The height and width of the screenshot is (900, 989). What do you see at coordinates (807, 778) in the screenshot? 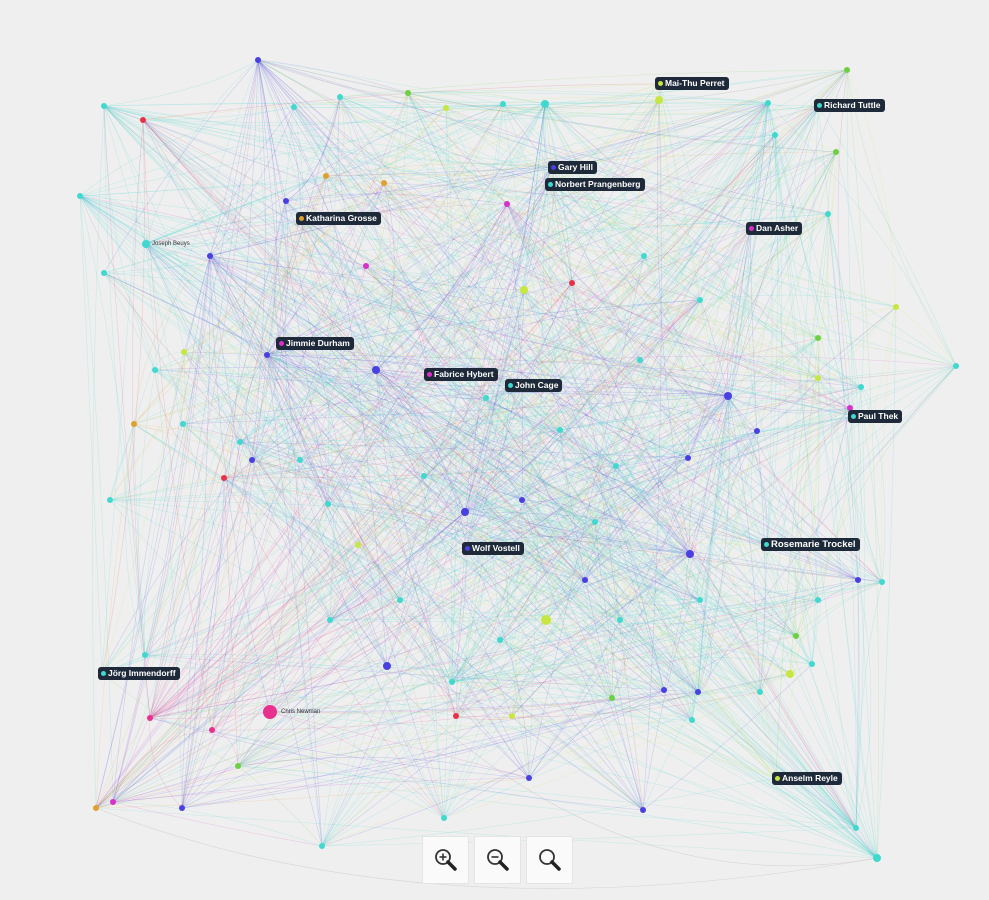
I see `node-label: Anselm Reyle` at bounding box center [807, 778].